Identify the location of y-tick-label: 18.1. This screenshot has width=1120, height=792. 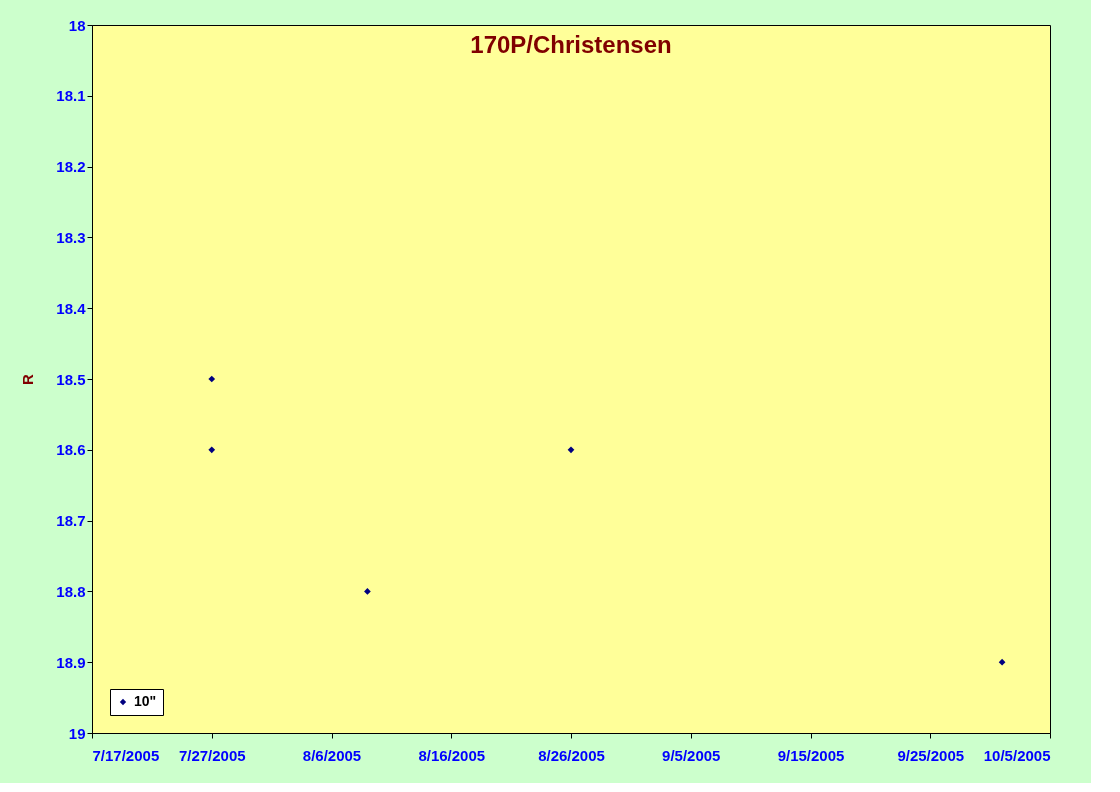
(71, 96).